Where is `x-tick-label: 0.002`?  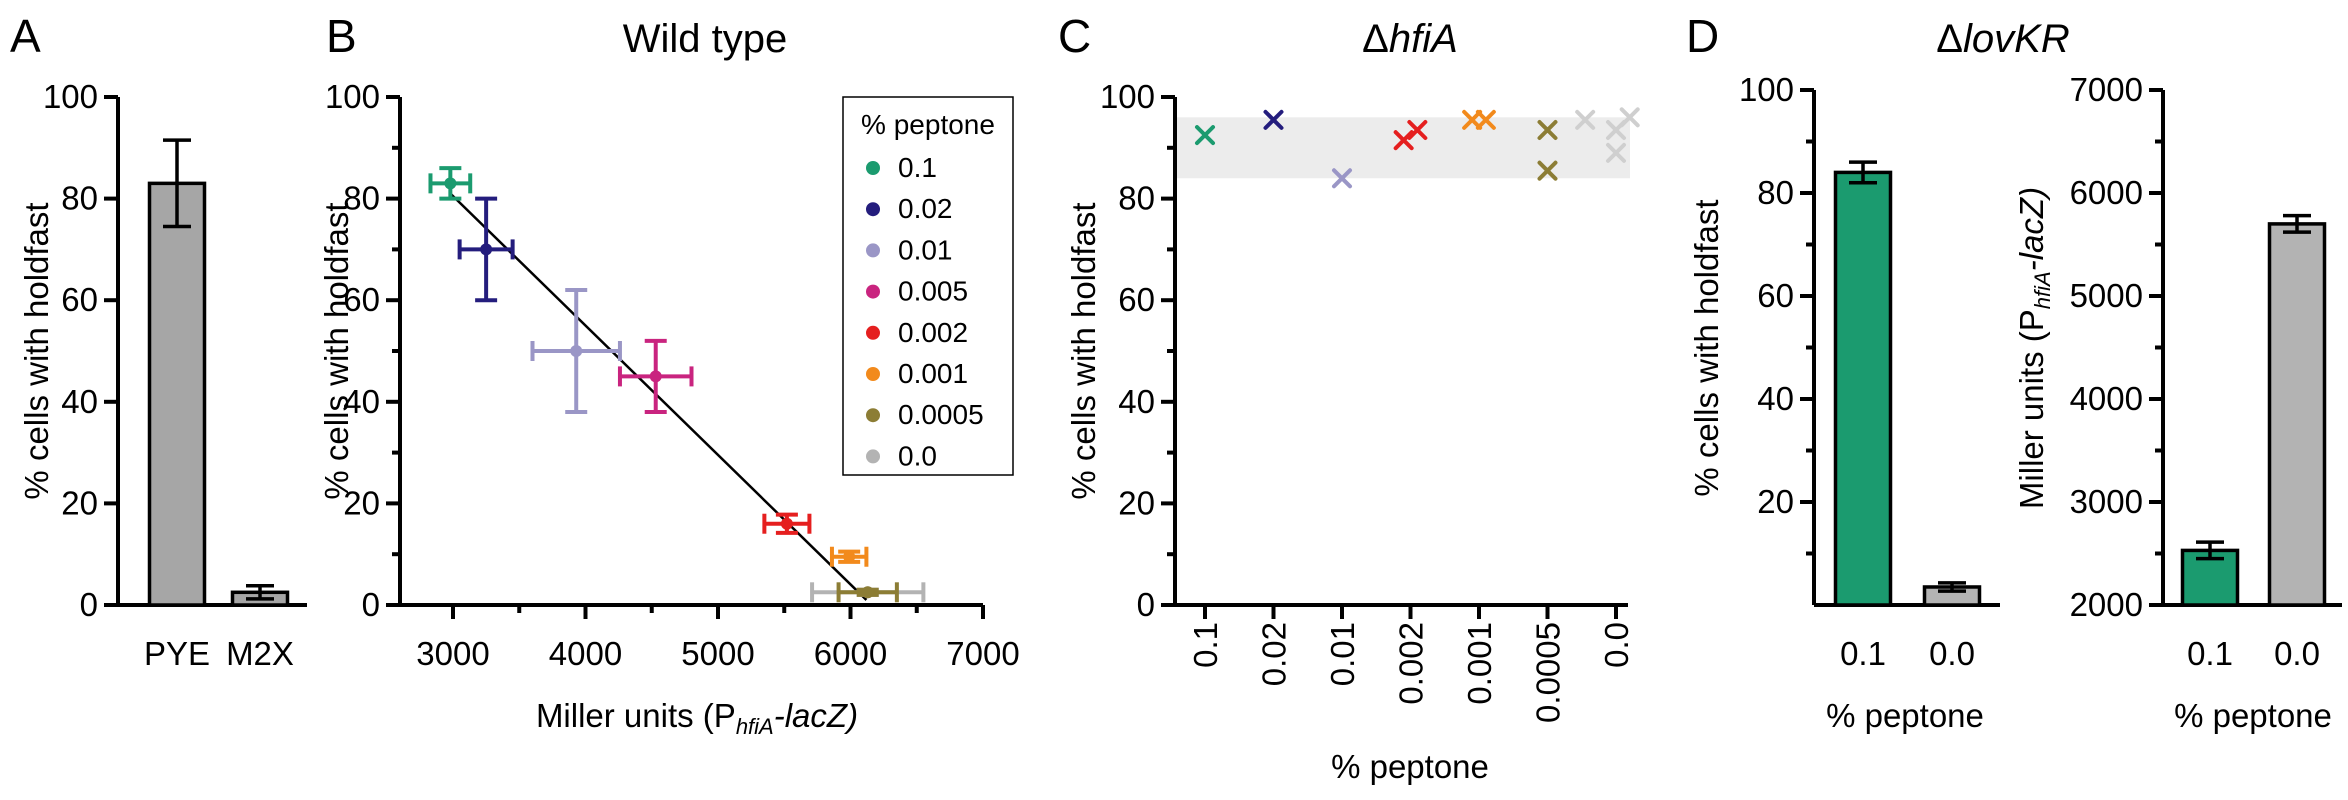
x-tick-label: 0.002 is located at coordinates (1411, 663).